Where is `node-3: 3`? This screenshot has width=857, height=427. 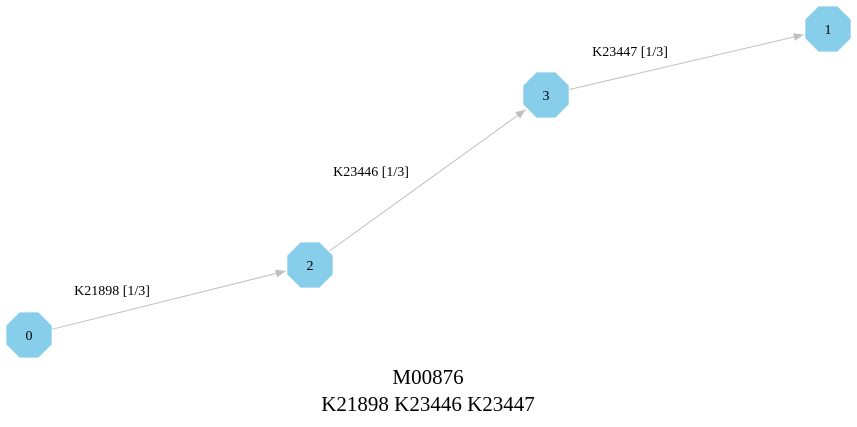 node-3: 3 is located at coordinates (546, 95).